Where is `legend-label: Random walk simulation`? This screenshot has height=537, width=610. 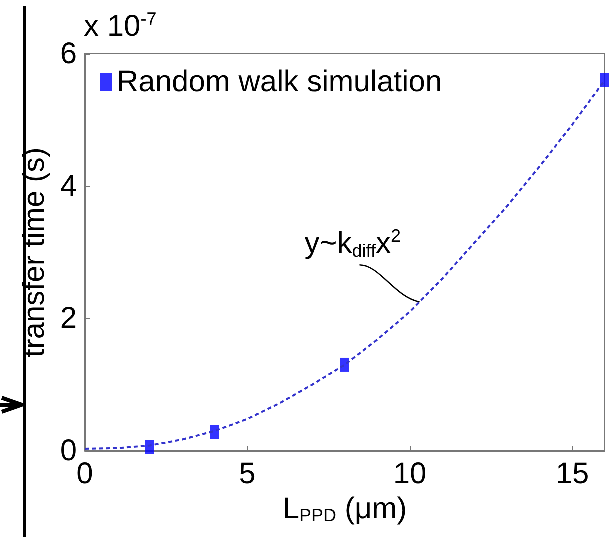
legend-label: Random walk simulation is located at coordinates (279, 82).